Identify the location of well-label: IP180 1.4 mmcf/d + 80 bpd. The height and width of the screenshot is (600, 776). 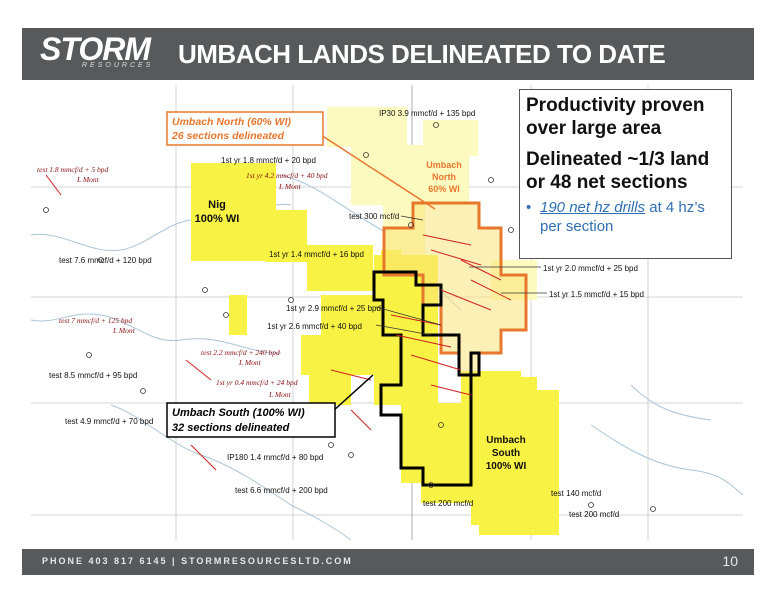
(275, 457).